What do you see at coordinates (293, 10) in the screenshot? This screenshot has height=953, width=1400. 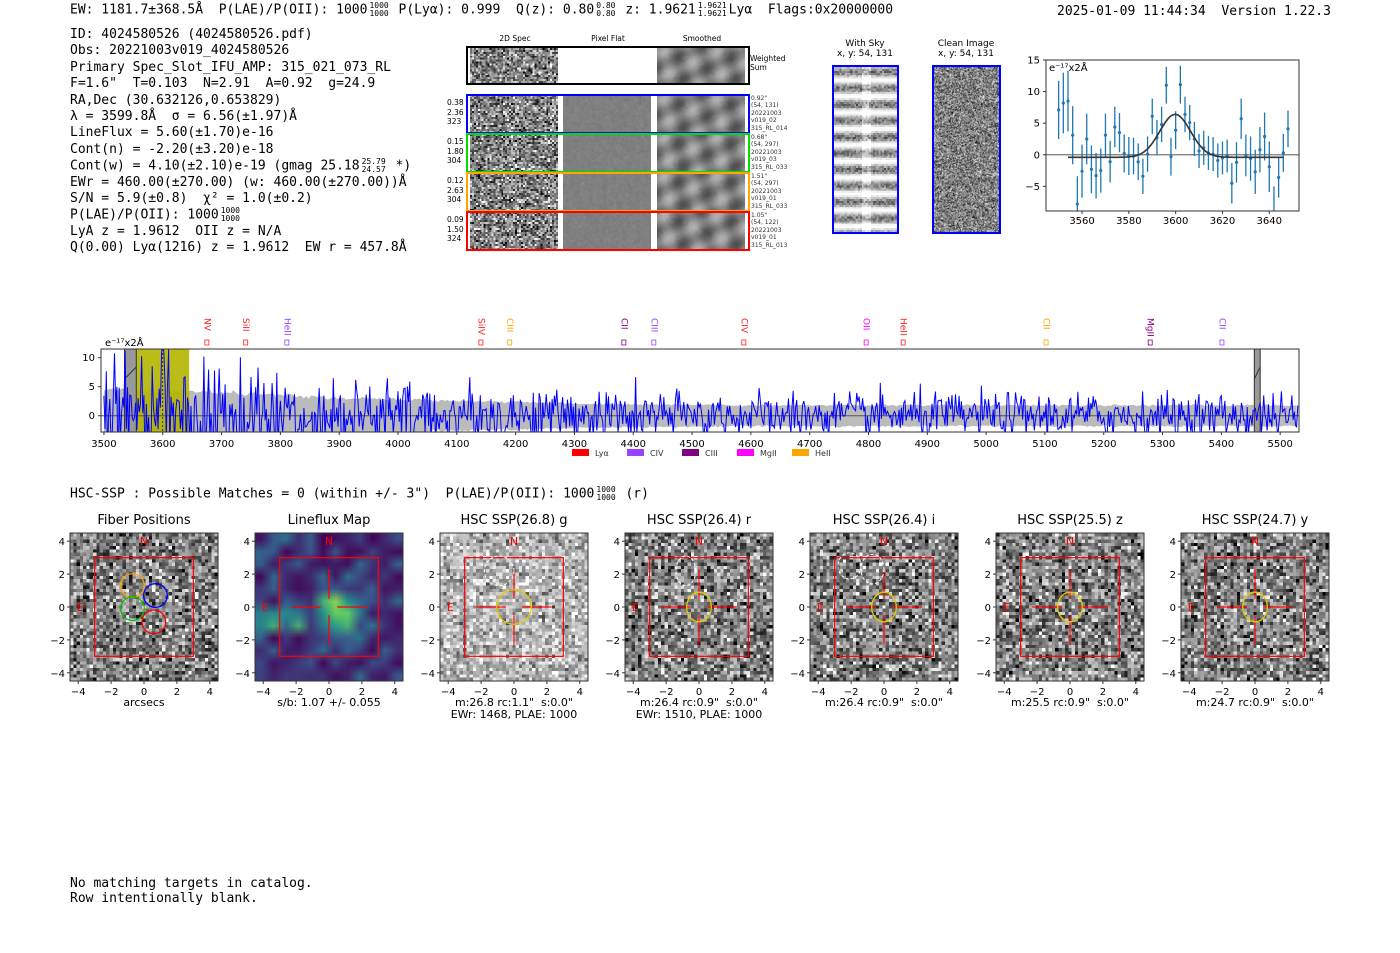 I see `header-plae: P(LAE)/P(OII): 1000` at bounding box center [293, 10].